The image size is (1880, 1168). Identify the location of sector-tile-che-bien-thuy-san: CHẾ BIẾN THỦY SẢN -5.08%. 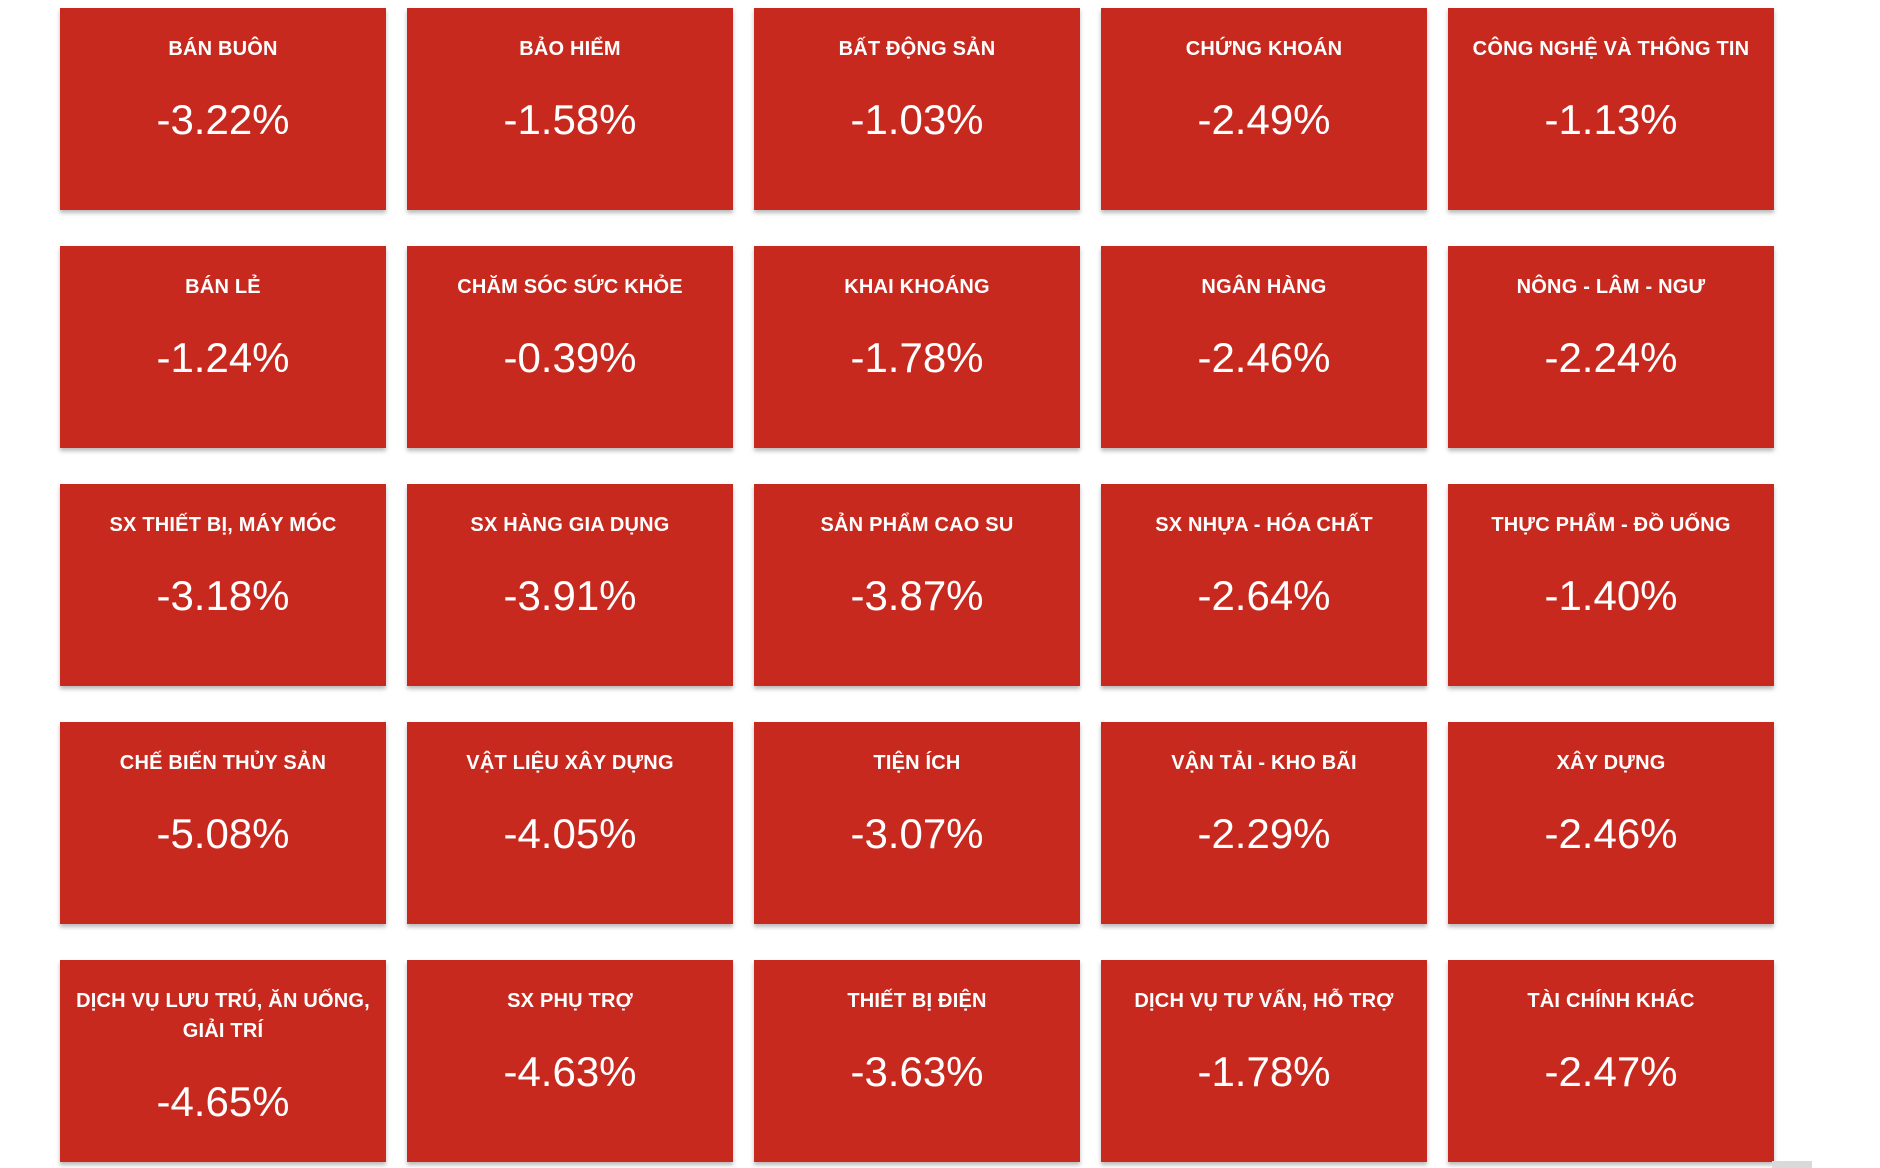
(223, 823).